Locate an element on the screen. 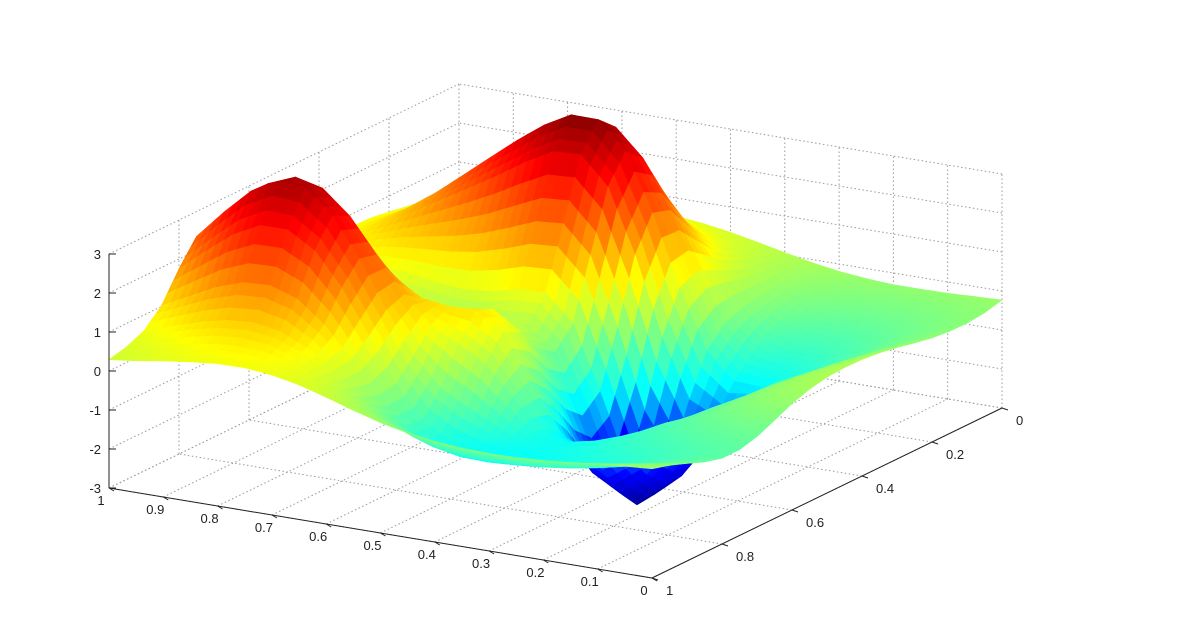 The width and height of the screenshot is (1196, 621). z-tick-label: -3 is located at coordinates (95, 488).